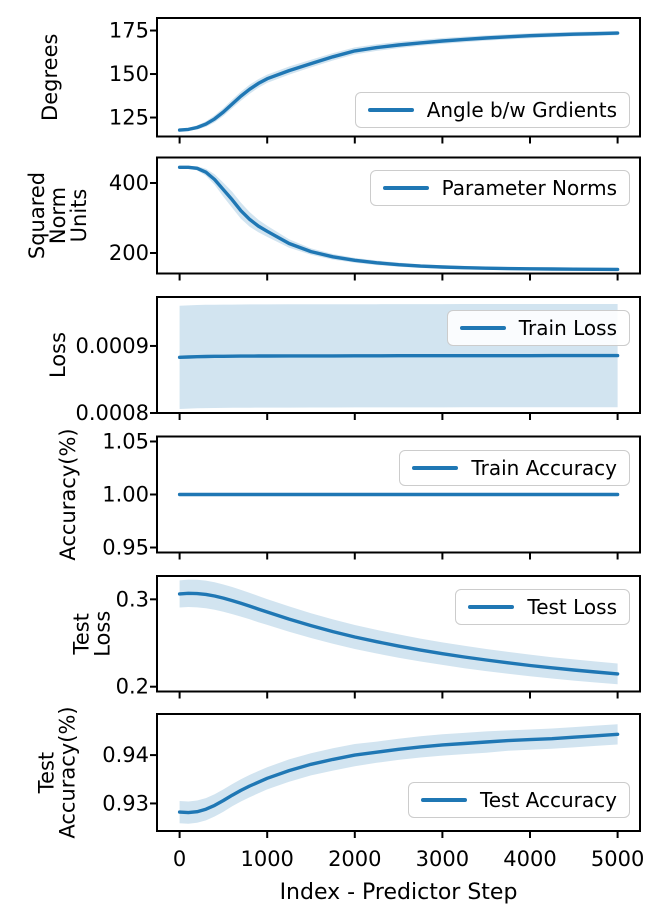 The width and height of the screenshot is (664, 920). Describe the element at coordinates (57, 772) in the screenshot. I see `y-axis-label: TestAccuracy(%)` at that location.